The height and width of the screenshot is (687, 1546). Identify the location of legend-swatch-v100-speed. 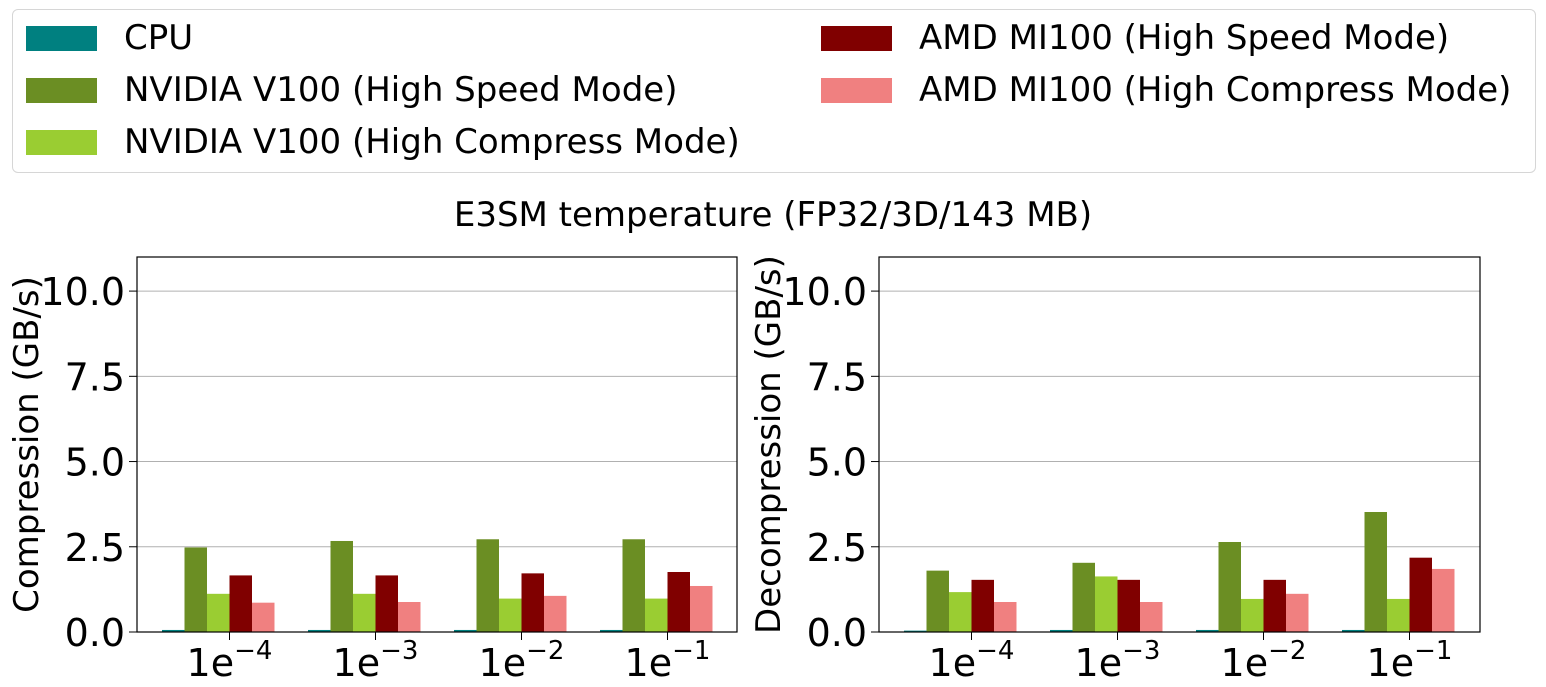
(61, 90).